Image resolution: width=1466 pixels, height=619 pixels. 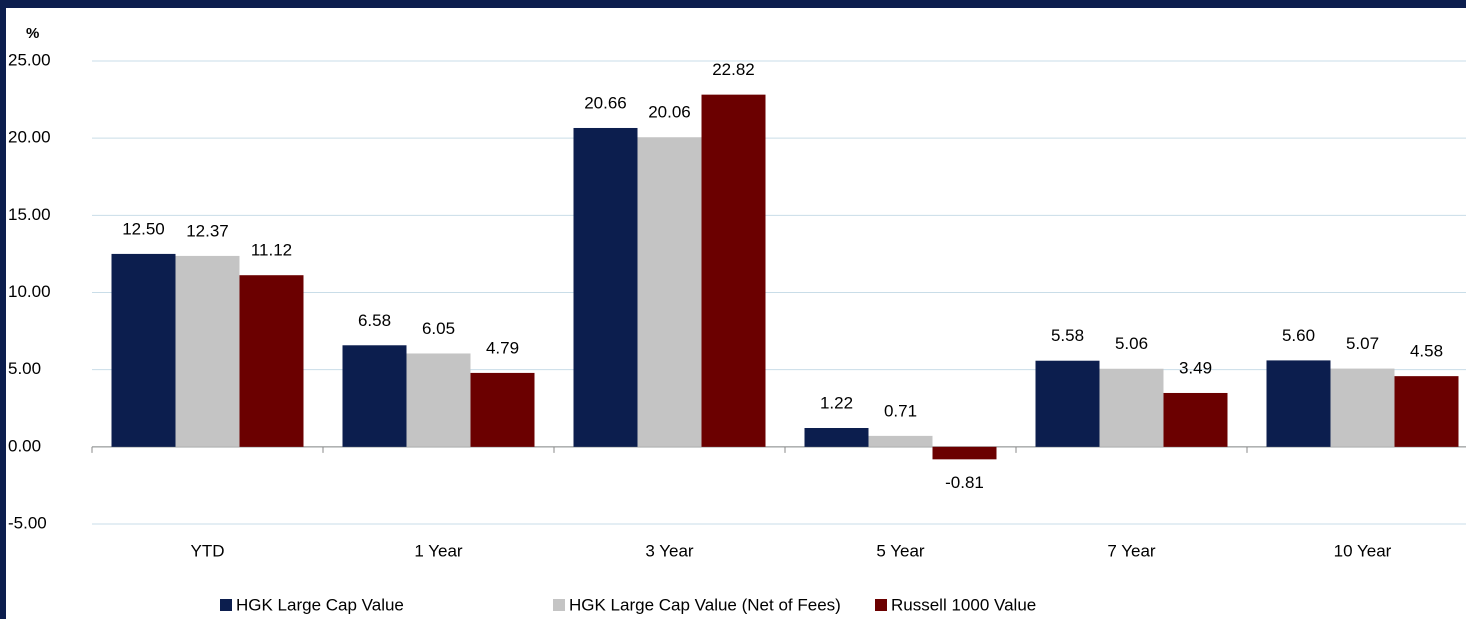 What do you see at coordinates (1195, 367) in the screenshot?
I see `data-label: 3.49` at bounding box center [1195, 367].